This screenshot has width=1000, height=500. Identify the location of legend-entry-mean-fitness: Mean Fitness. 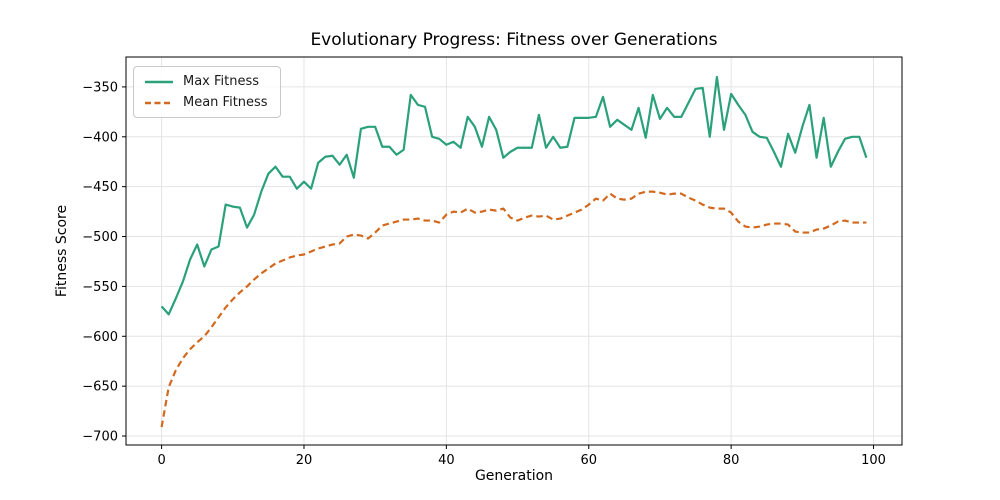
(206, 102).